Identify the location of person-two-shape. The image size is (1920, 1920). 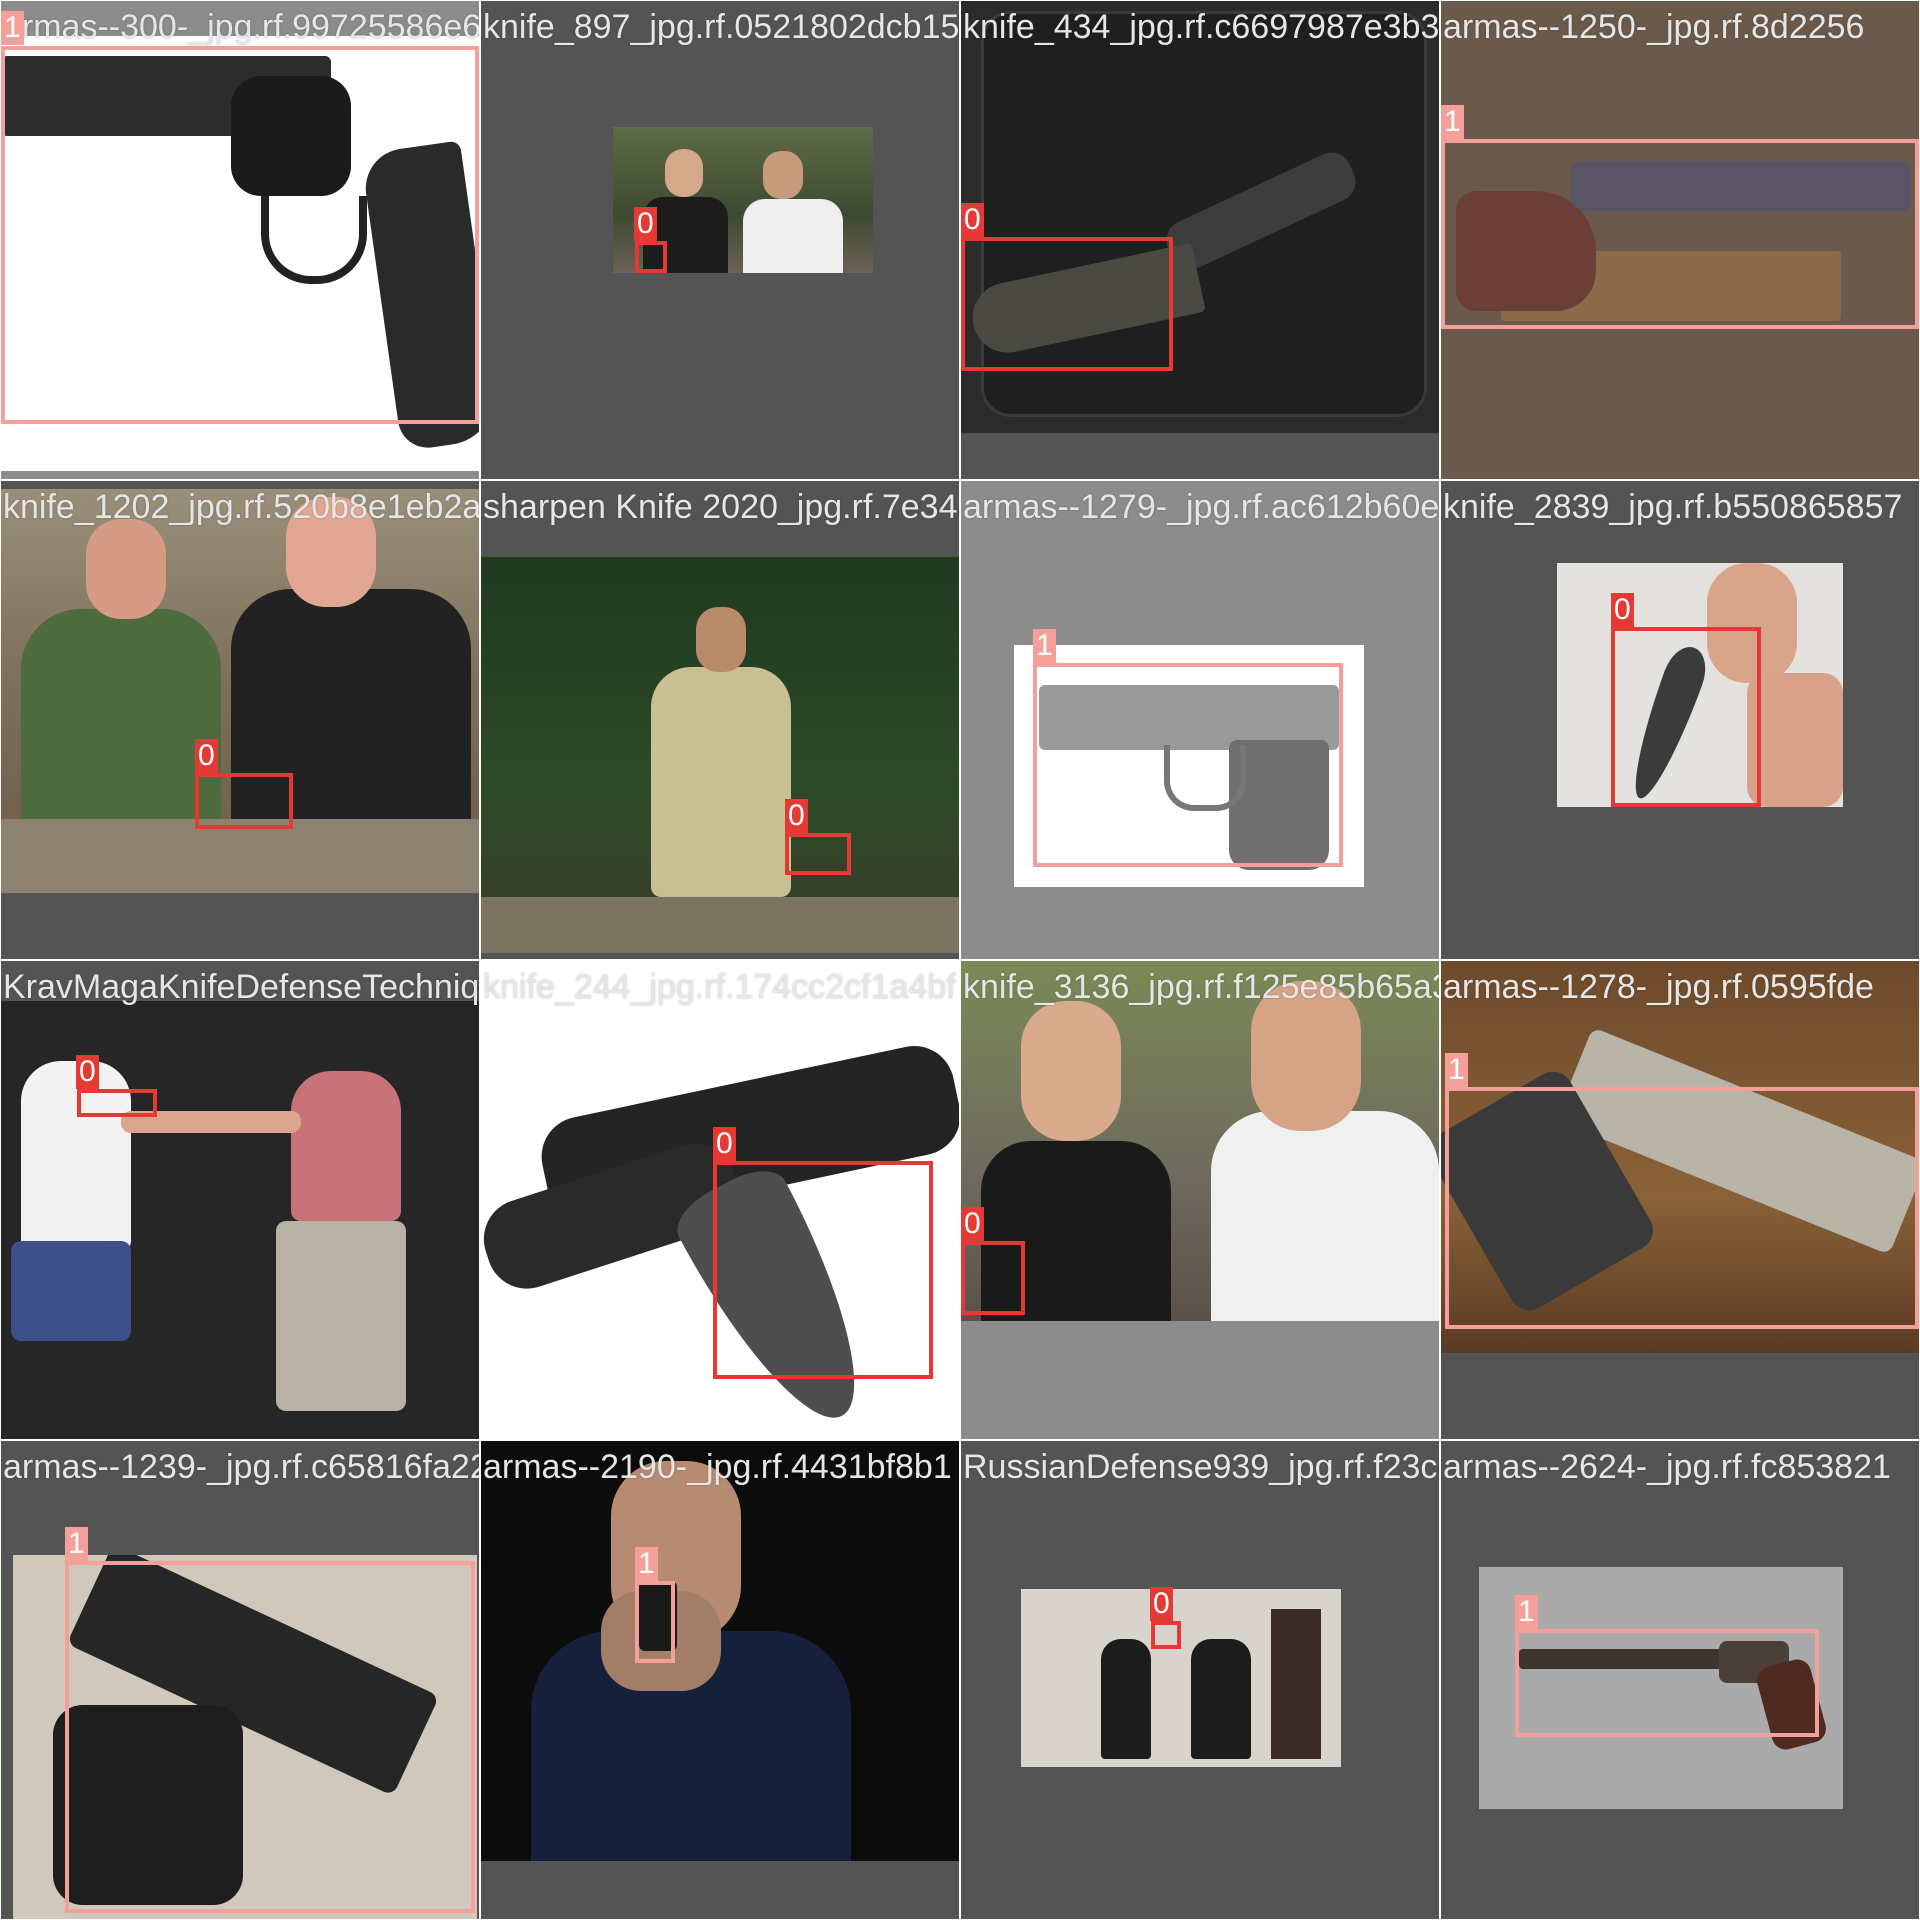
(1221, 1699).